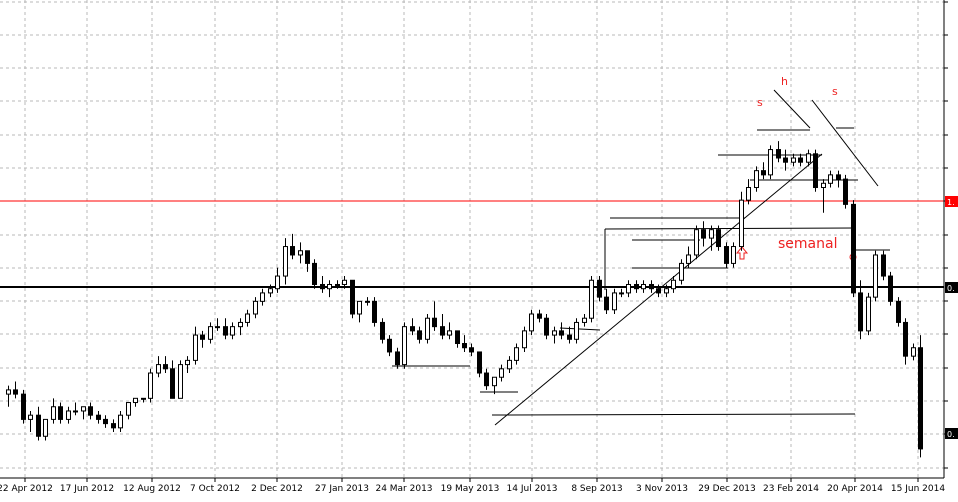 Image resolution: width=958 pixels, height=502 pixels. I want to click on annotation-label: h, so click(784, 81).